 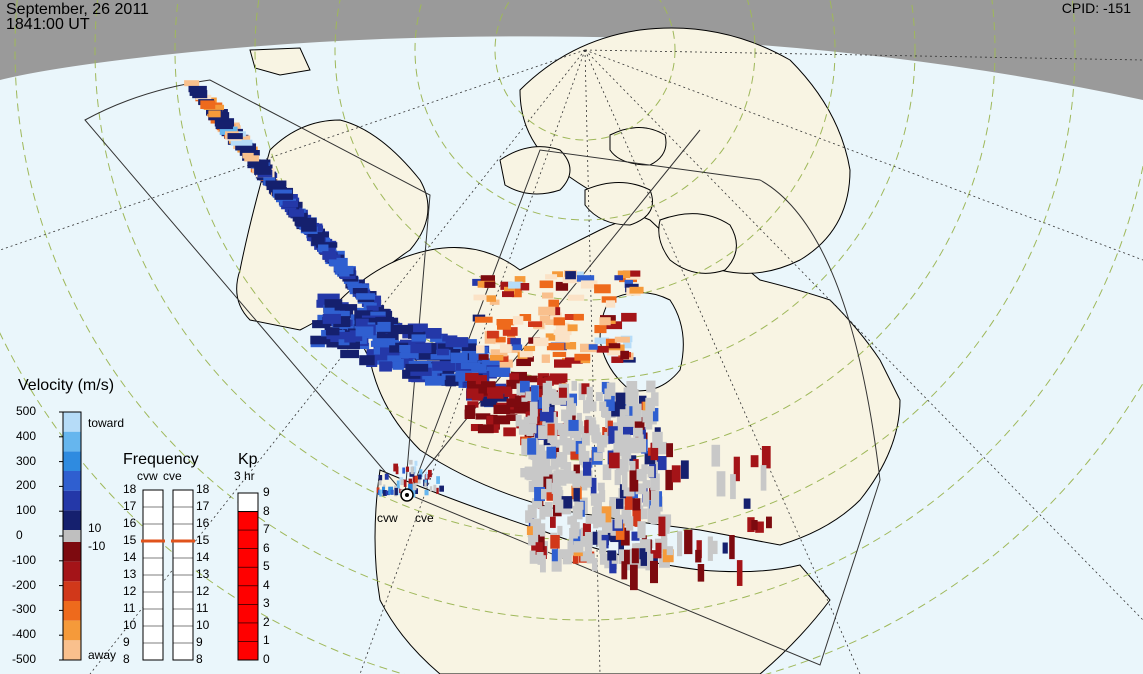 What do you see at coordinates (130, 557) in the screenshot?
I see `frequency-tick-left: 14` at bounding box center [130, 557].